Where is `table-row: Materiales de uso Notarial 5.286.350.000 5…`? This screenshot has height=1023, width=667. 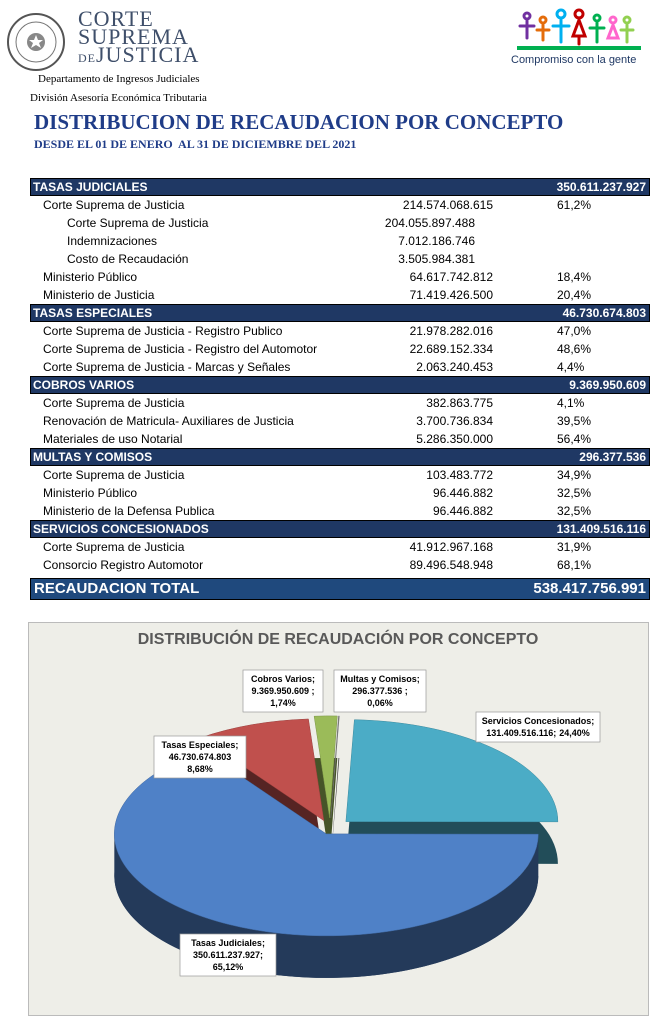 table-row: Materiales de uso Notarial 5.286.350.000 5… is located at coordinates (340, 439).